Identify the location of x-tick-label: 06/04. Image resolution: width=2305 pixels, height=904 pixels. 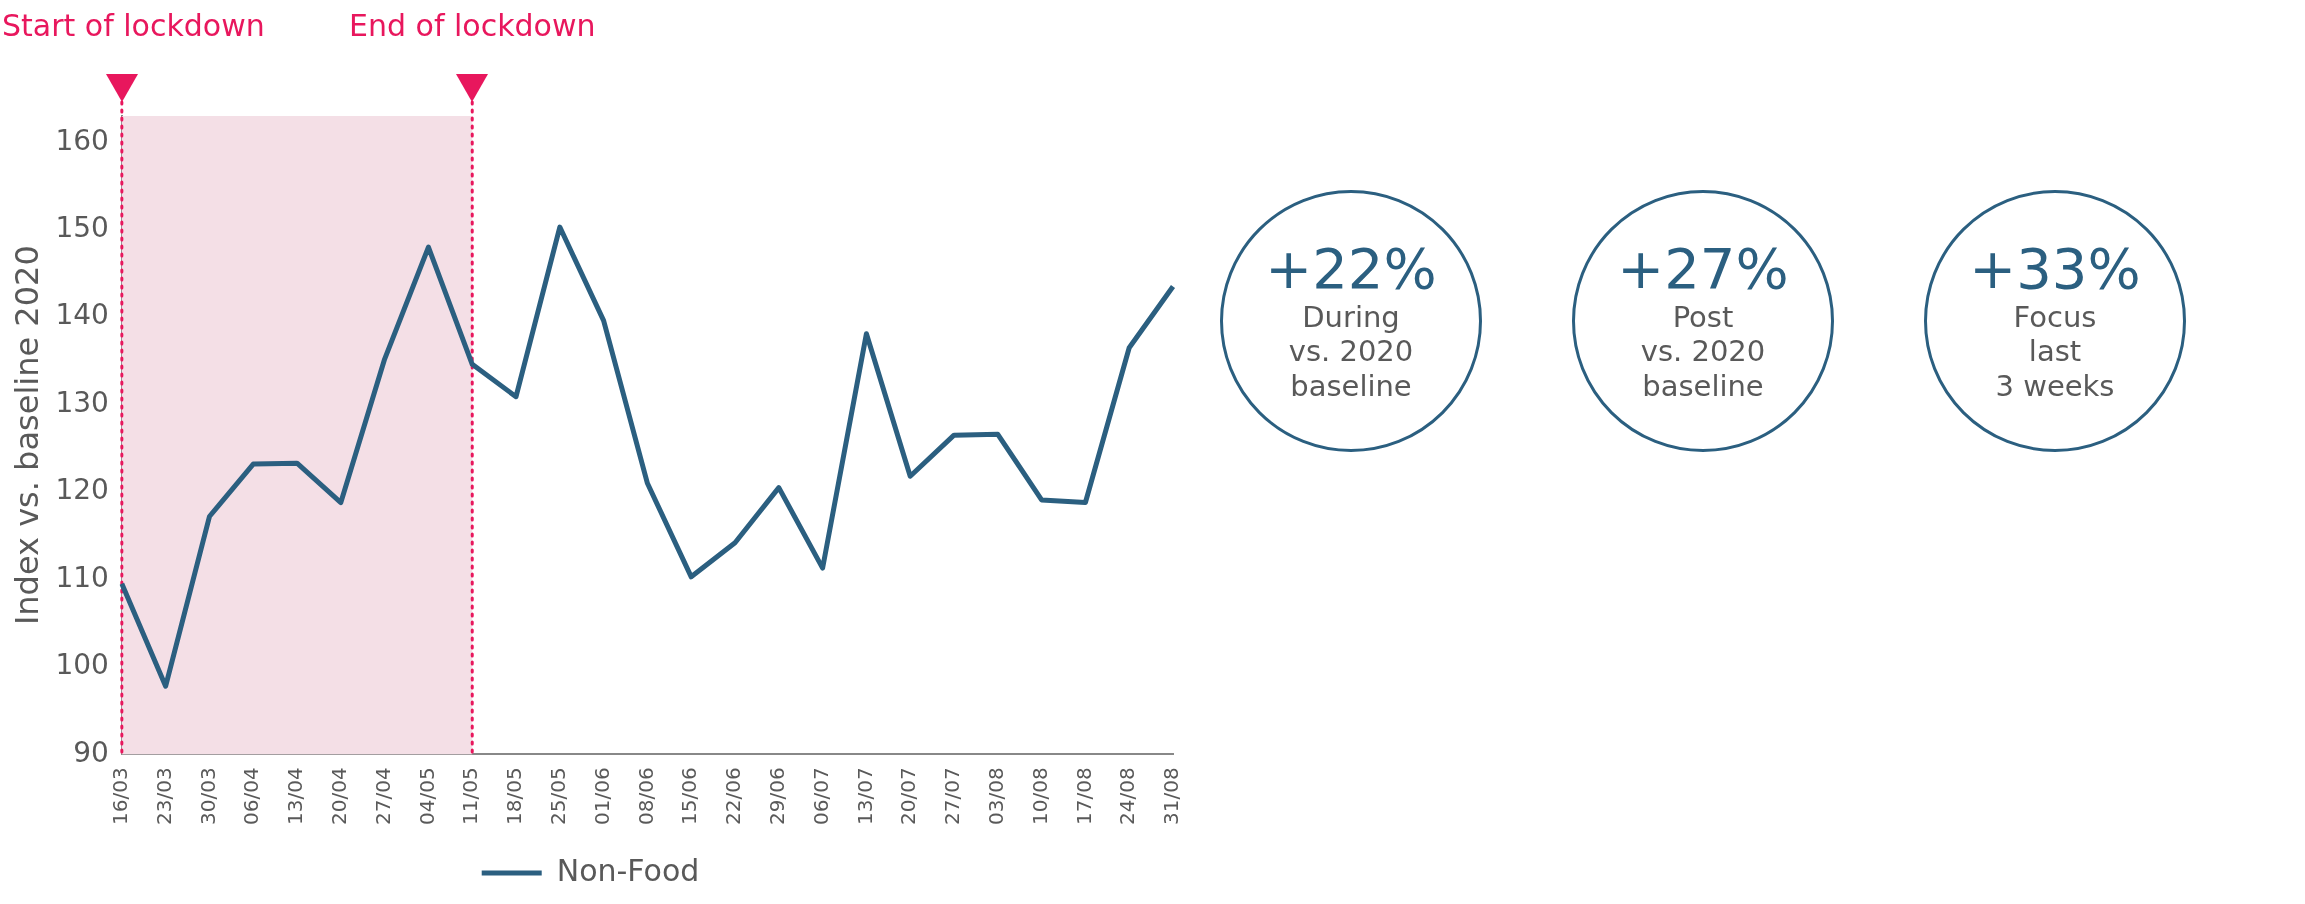
(251, 796).